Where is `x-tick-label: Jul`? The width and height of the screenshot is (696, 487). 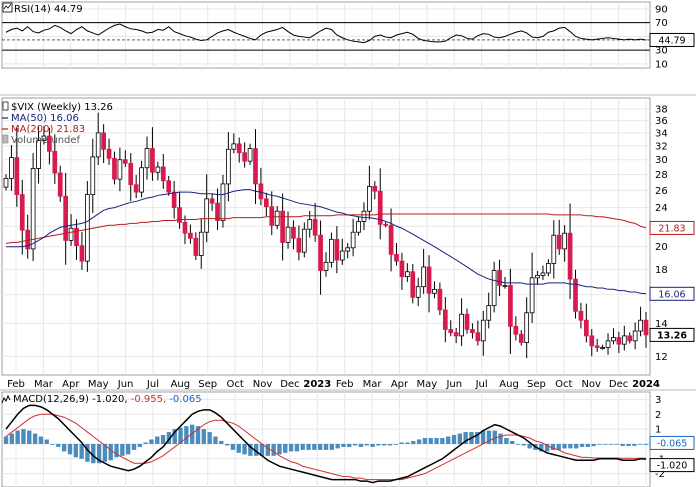
x-tick-label: Jul is located at coordinates (152, 384).